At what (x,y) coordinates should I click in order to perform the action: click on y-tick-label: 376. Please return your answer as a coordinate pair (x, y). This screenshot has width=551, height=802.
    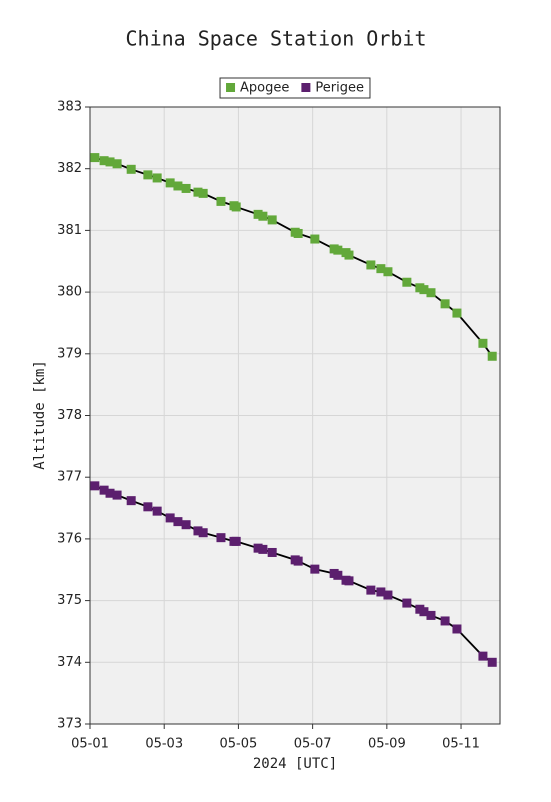
    Looking at the image, I should click on (69, 538).